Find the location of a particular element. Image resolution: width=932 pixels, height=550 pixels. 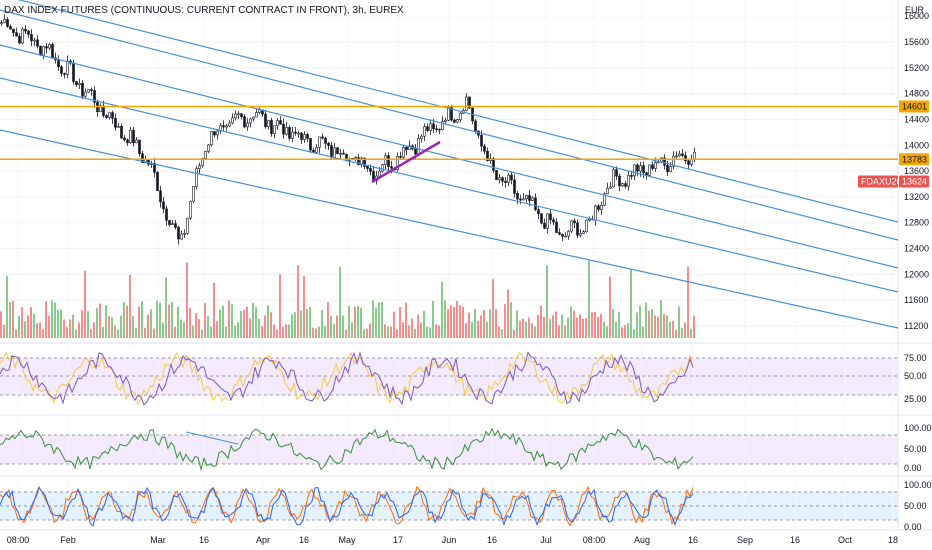

trend-line is located at coordinates (406, 162).